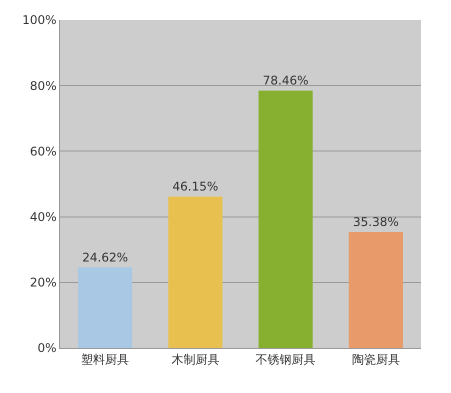 The width and height of the screenshot is (451, 393). Describe the element at coordinates (285, 81) in the screenshot. I see `data-label: 78.46%` at that location.